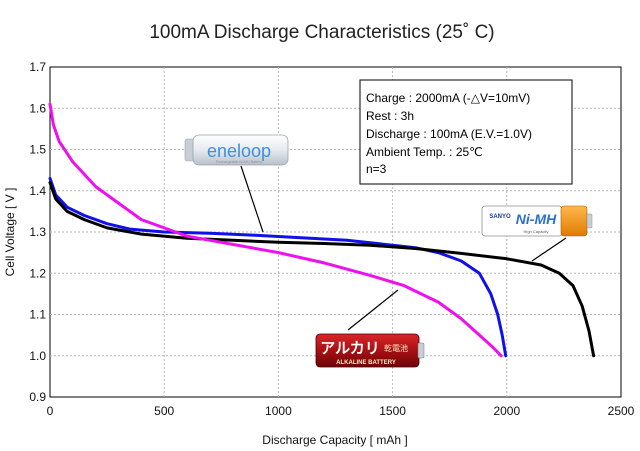 Image resolution: width=640 pixels, height=451 pixels. I want to click on y-tick-label: 1.1, so click(37, 315).